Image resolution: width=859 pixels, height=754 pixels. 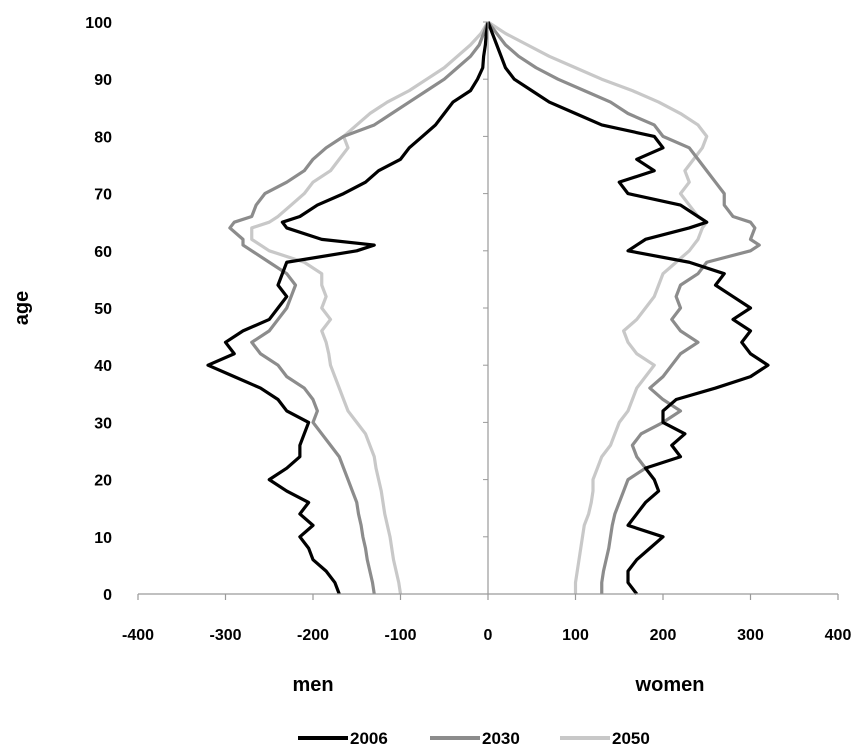 I want to click on x-tick-label: 100, so click(x=575, y=635).